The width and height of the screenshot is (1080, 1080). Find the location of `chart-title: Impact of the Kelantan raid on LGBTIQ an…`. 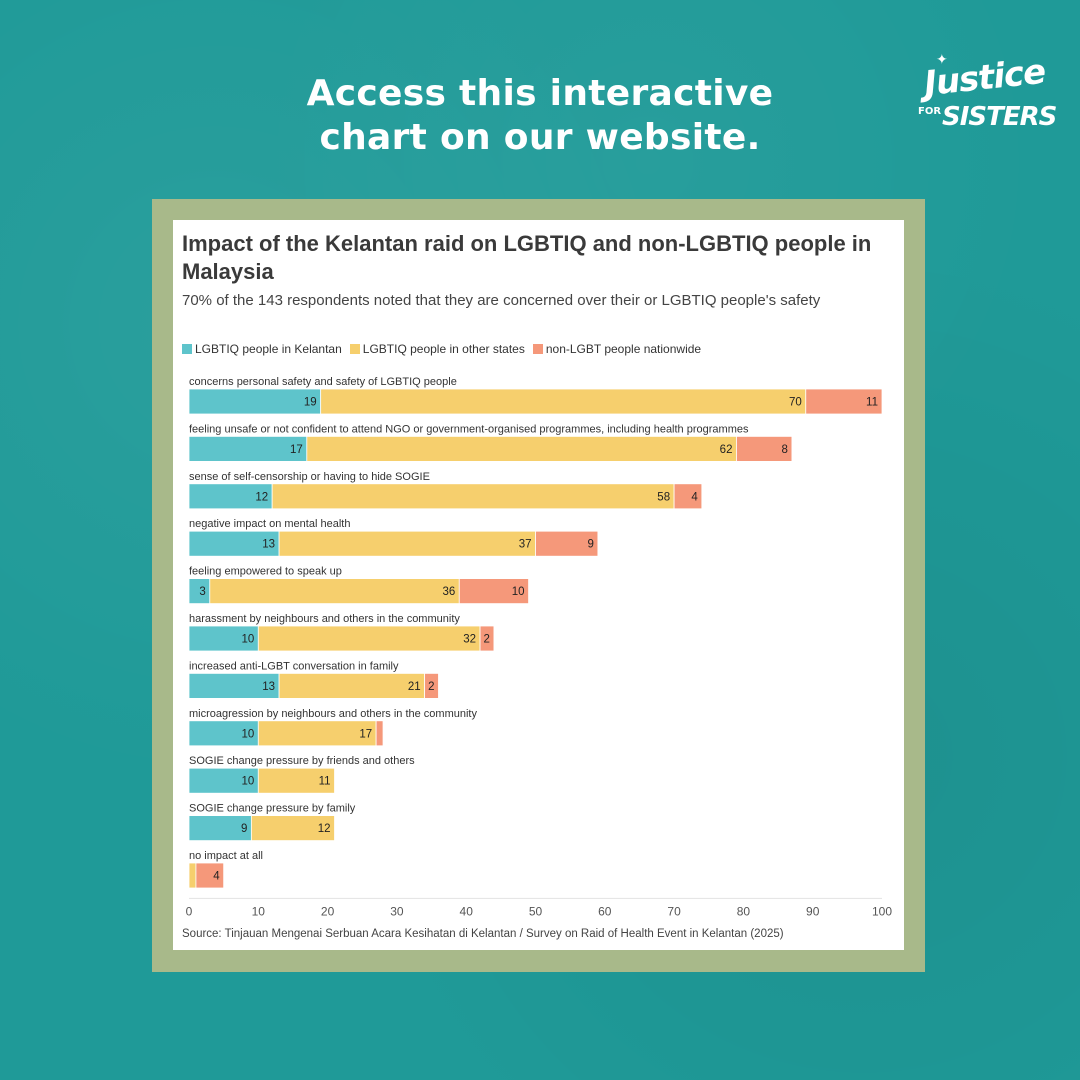

chart-title: Impact of the Kelantan raid on LGBTIQ an… is located at coordinates (527, 257).